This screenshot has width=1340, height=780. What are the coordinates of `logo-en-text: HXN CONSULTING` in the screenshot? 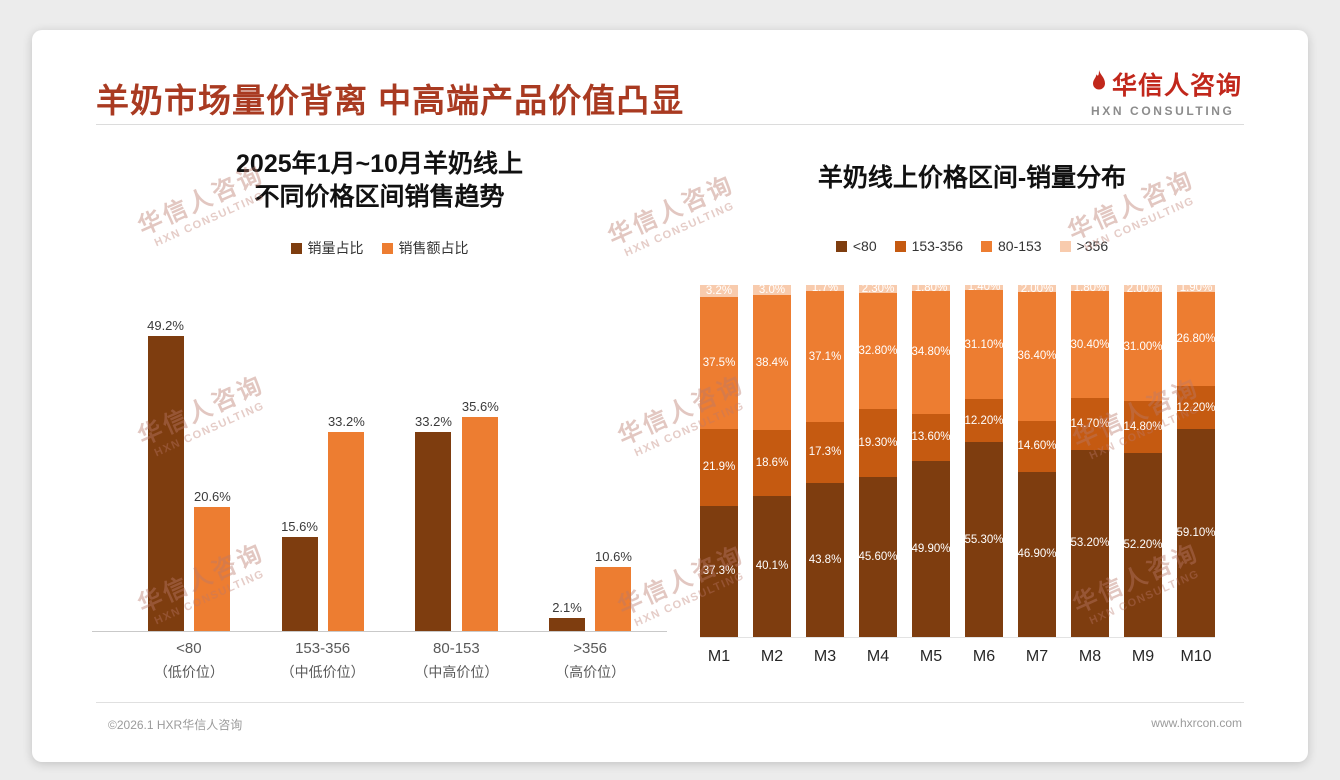 It's located at (1162, 111).